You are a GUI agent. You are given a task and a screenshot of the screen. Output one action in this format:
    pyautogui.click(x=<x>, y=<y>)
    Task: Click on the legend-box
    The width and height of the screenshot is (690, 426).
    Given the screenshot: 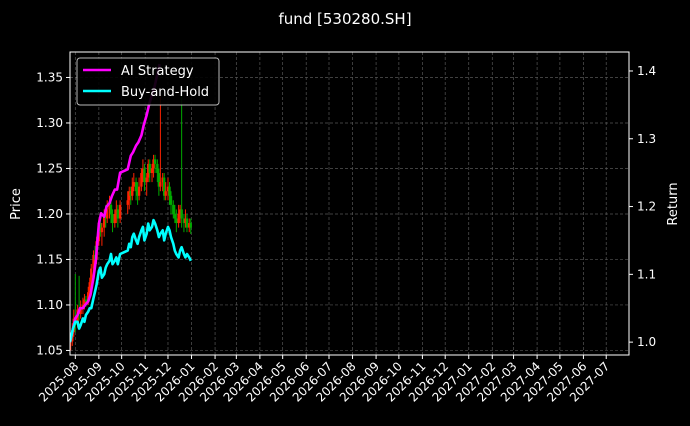 What is the action you would take?
    pyautogui.click(x=148, y=81)
    